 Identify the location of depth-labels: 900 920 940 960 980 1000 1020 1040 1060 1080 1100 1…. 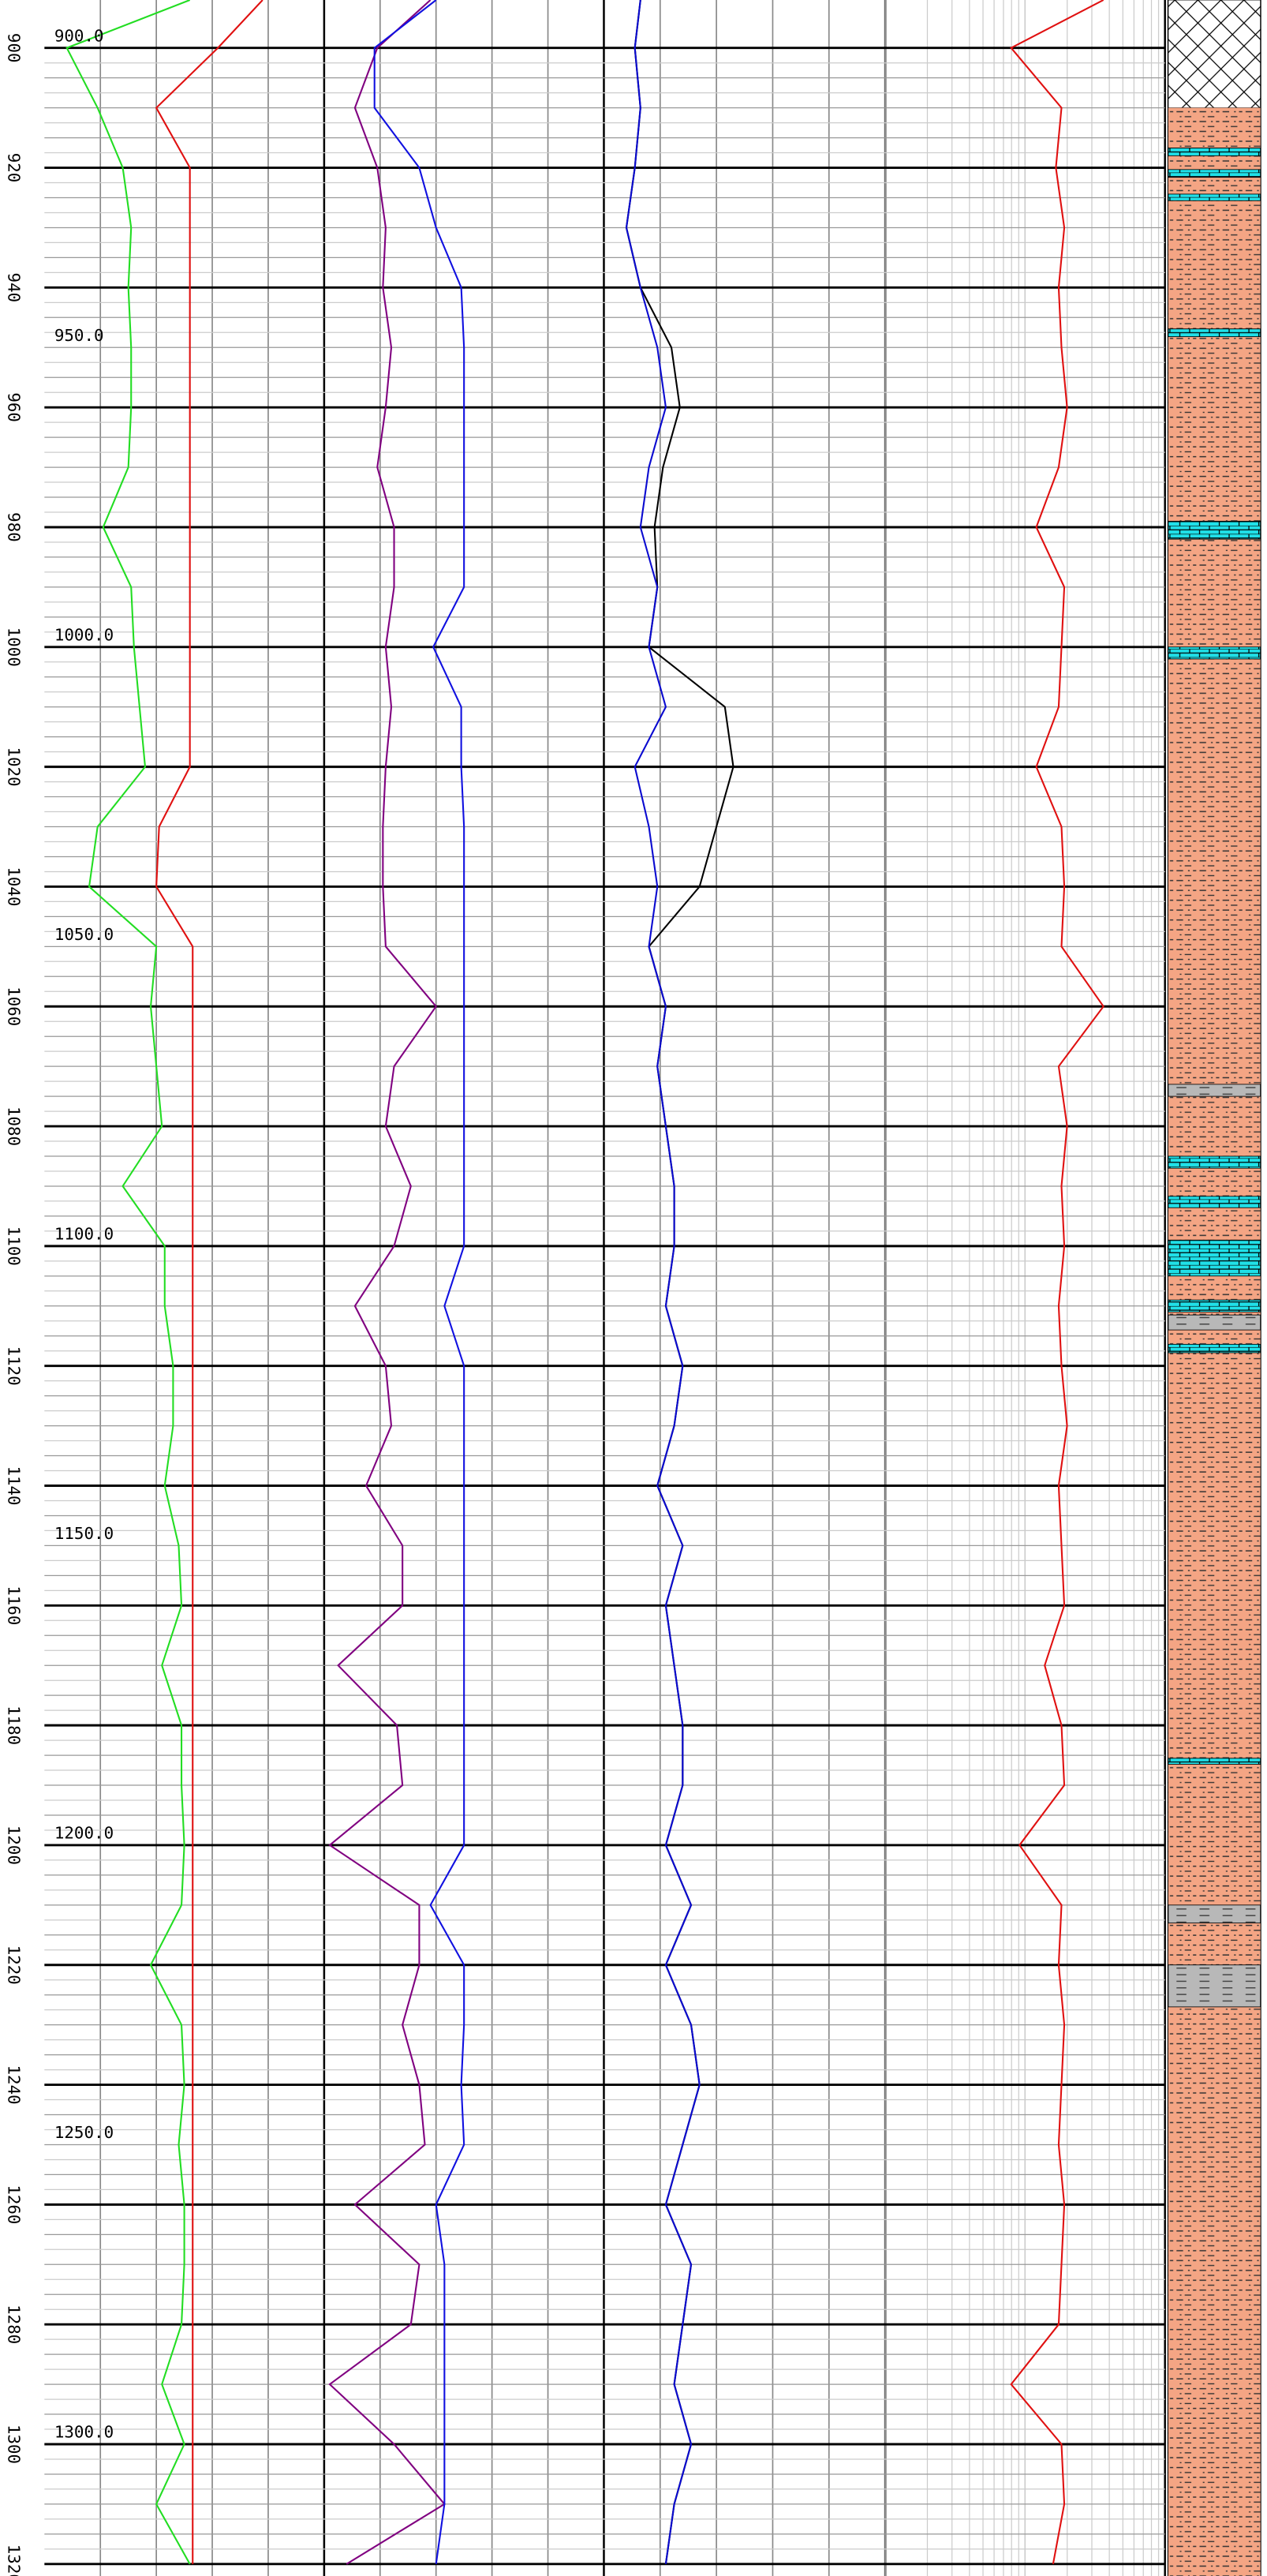
(59, 1301).